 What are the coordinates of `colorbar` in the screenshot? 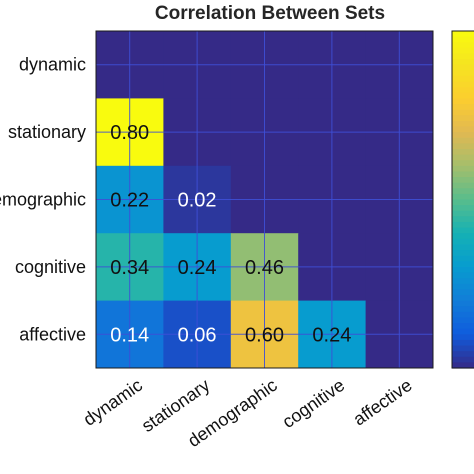 It's located at (462, 199).